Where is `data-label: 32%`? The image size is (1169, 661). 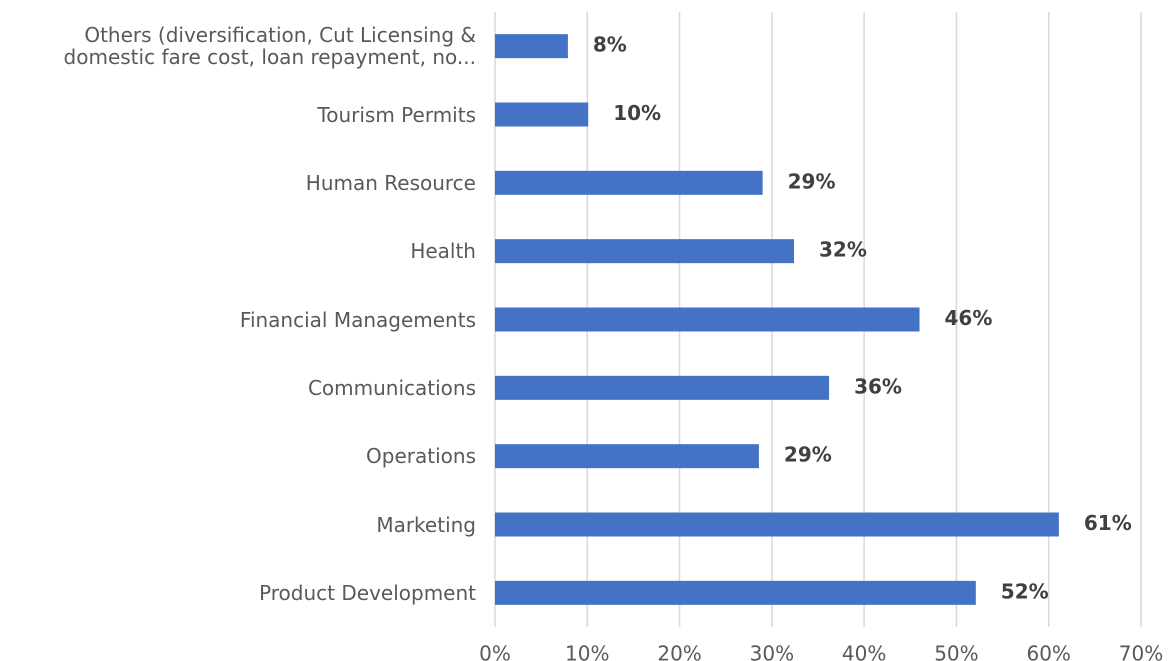
data-label: 32% is located at coordinates (843, 250).